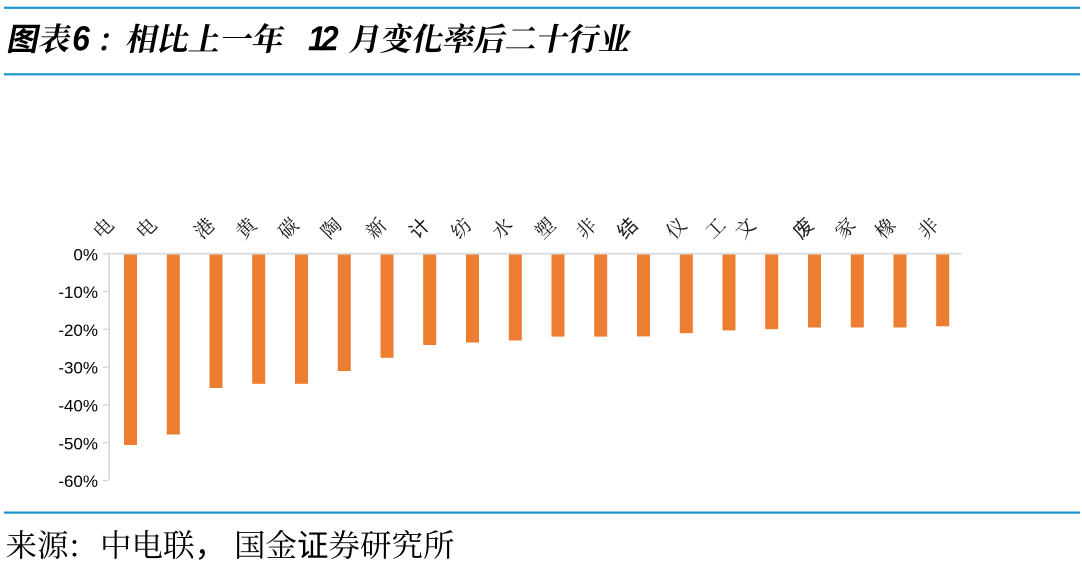 The height and width of the screenshot is (572, 1082). What do you see at coordinates (85, 254) in the screenshot?
I see `svg-text: 0%` at bounding box center [85, 254].